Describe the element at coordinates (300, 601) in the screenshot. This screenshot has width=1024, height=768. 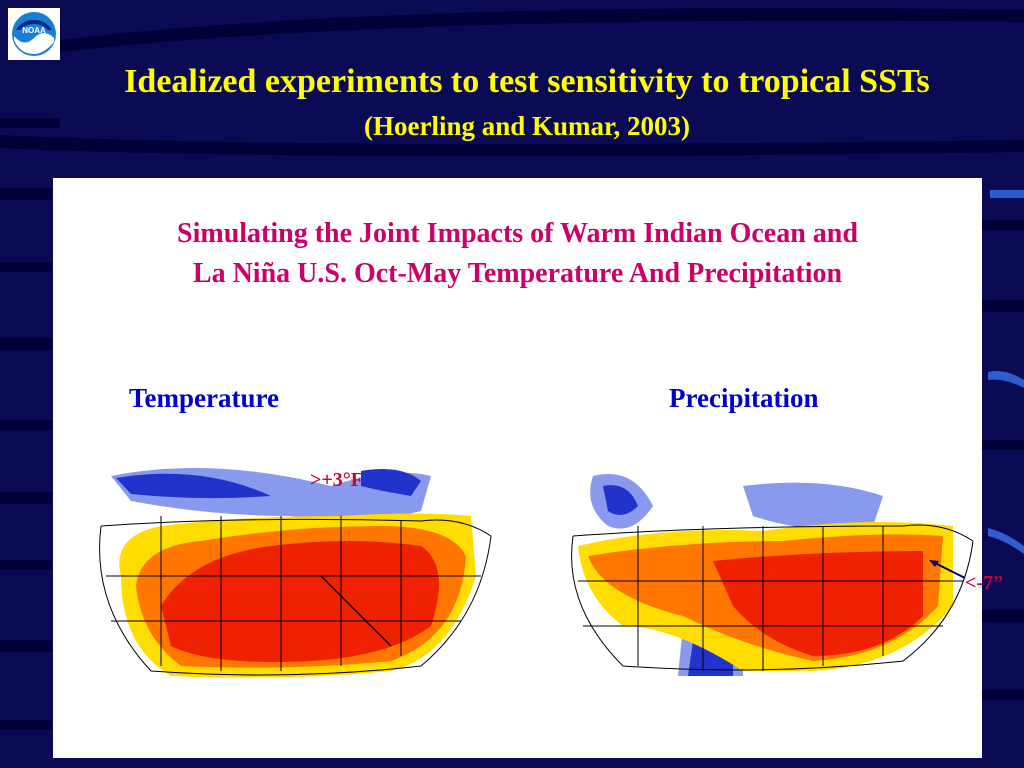
I see `temp-warm-dark` at that location.